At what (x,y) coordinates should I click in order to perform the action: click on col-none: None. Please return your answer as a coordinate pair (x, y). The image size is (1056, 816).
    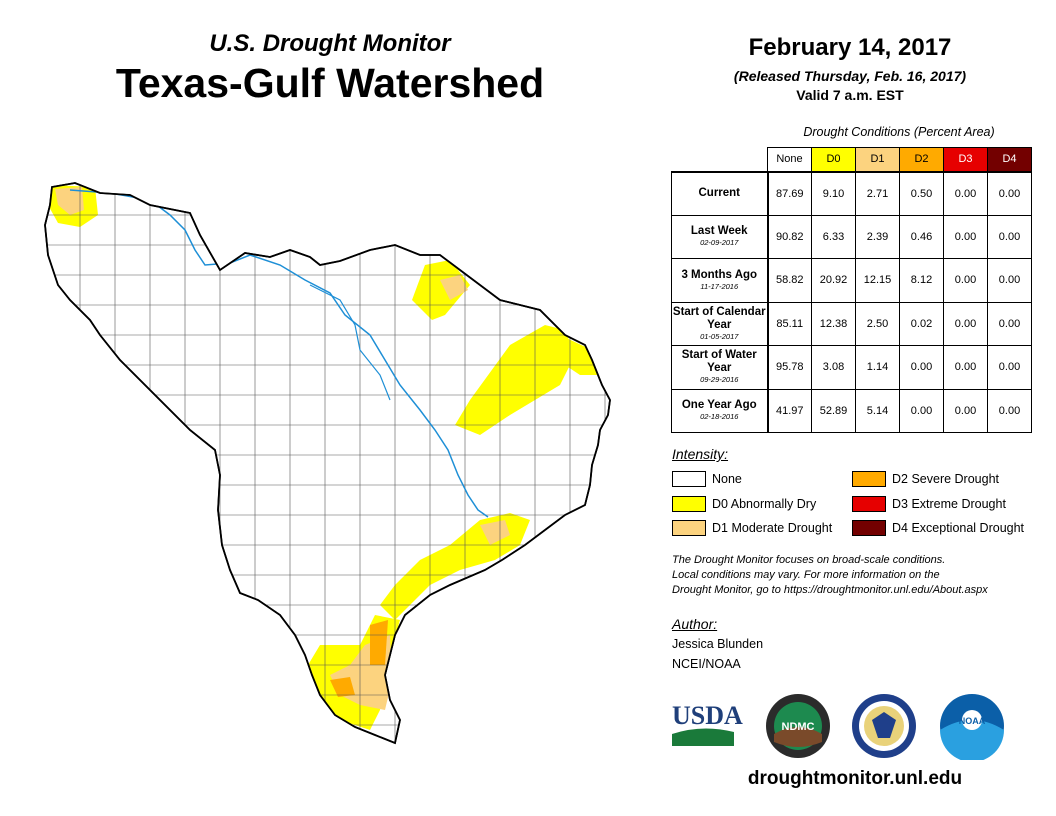
    Looking at the image, I should click on (789, 159).